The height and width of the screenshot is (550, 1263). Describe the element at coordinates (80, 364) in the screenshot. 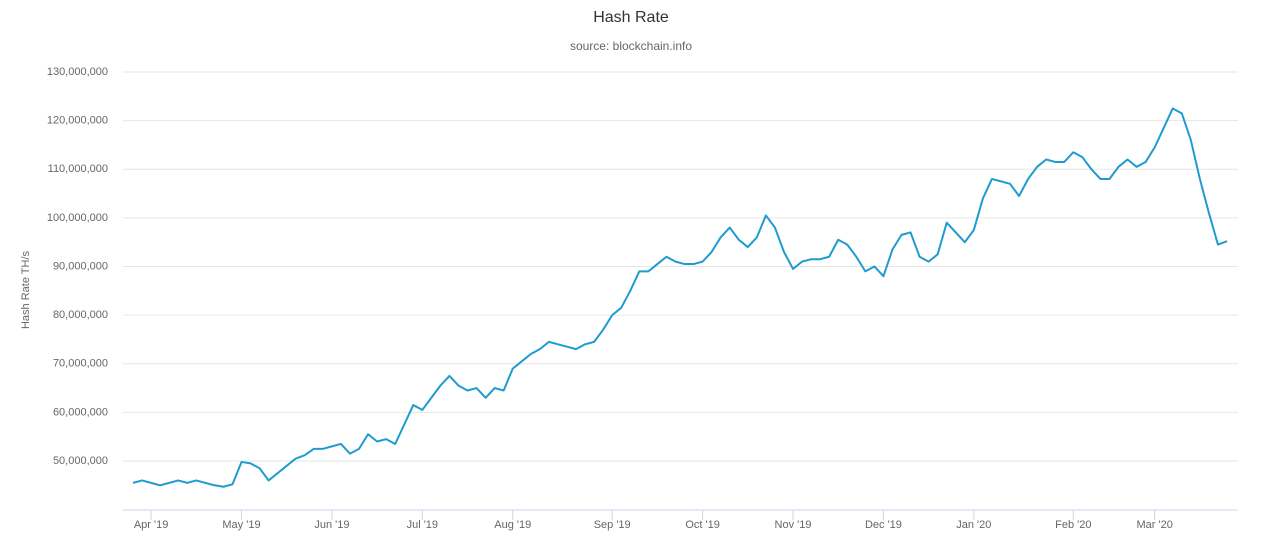

I see `y-tick-label: 70,000,000` at that location.